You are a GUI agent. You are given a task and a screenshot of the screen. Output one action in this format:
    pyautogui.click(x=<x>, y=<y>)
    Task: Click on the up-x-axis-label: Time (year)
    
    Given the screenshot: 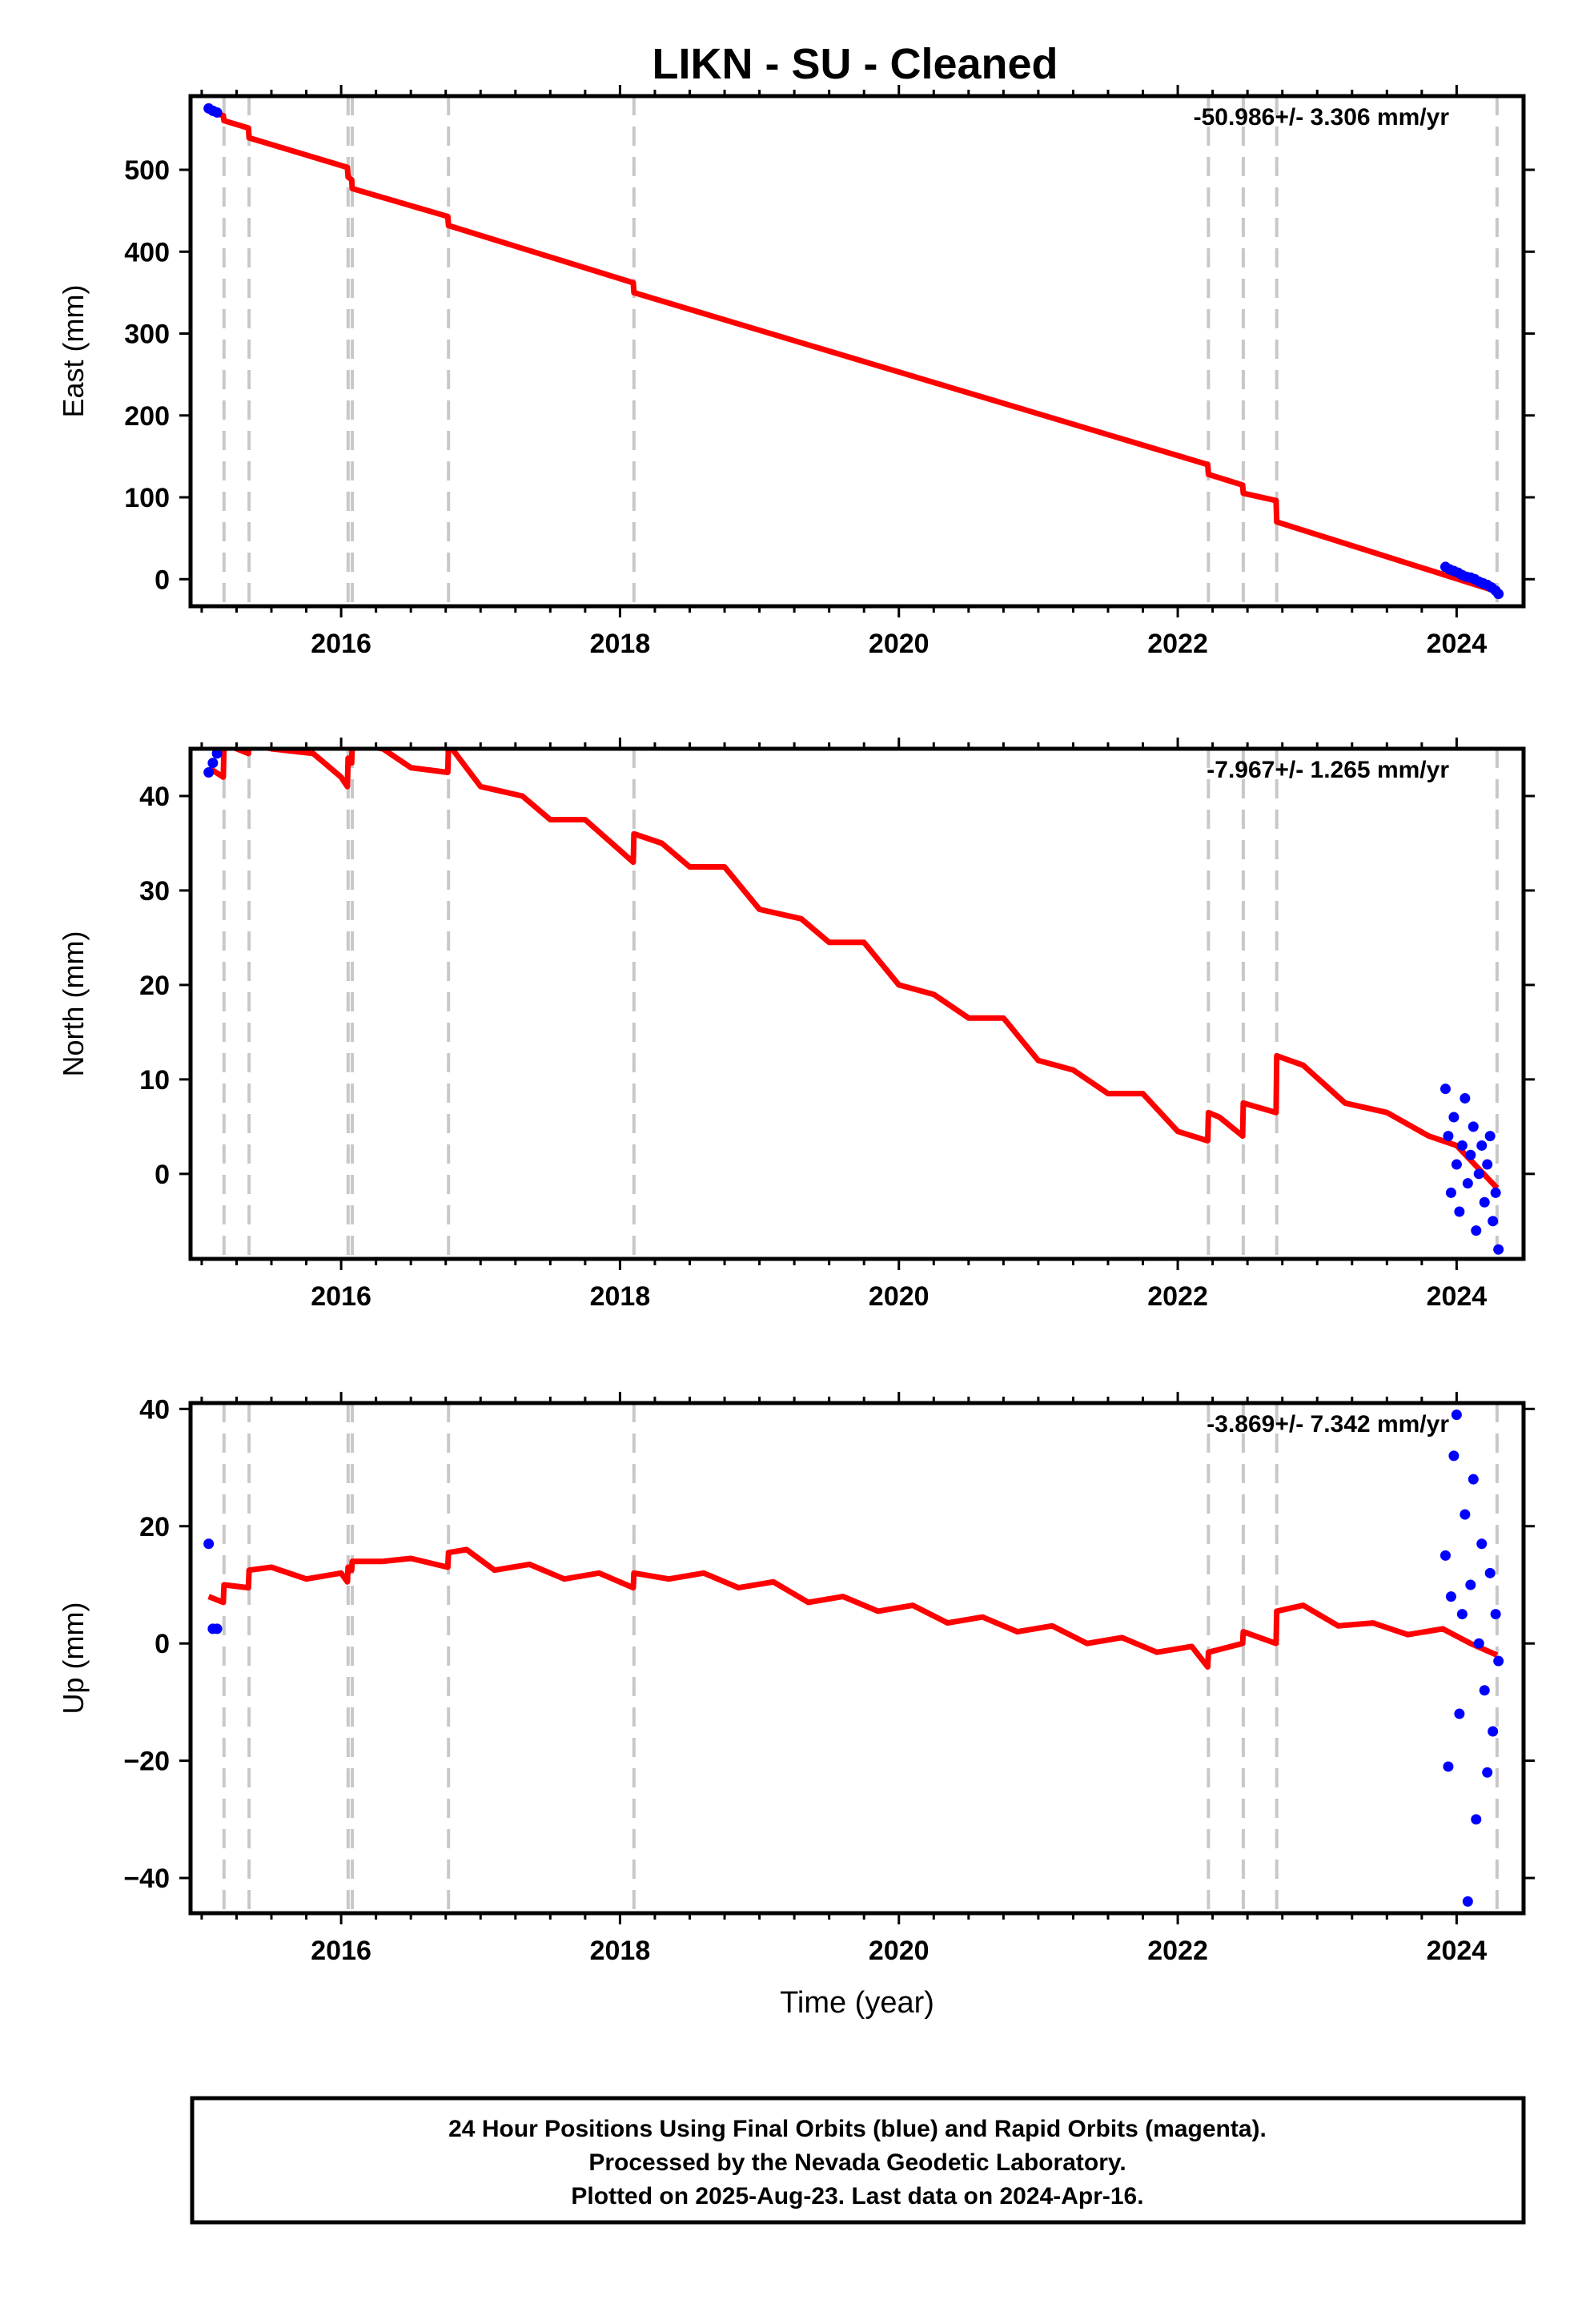 What is the action you would take?
    pyautogui.click(x=857, y=2003)
    